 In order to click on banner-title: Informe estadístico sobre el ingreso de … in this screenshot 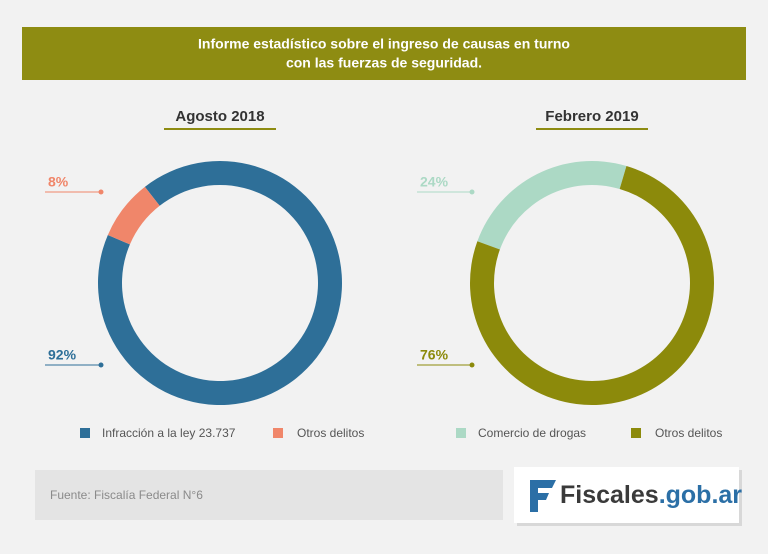, I will do `click(384, 44)`.